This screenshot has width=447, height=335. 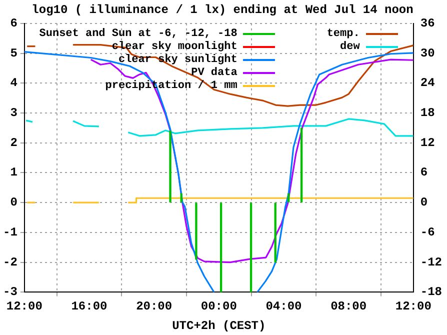 I want to click on y-tick-label: -2, so click(x=10, y=262).